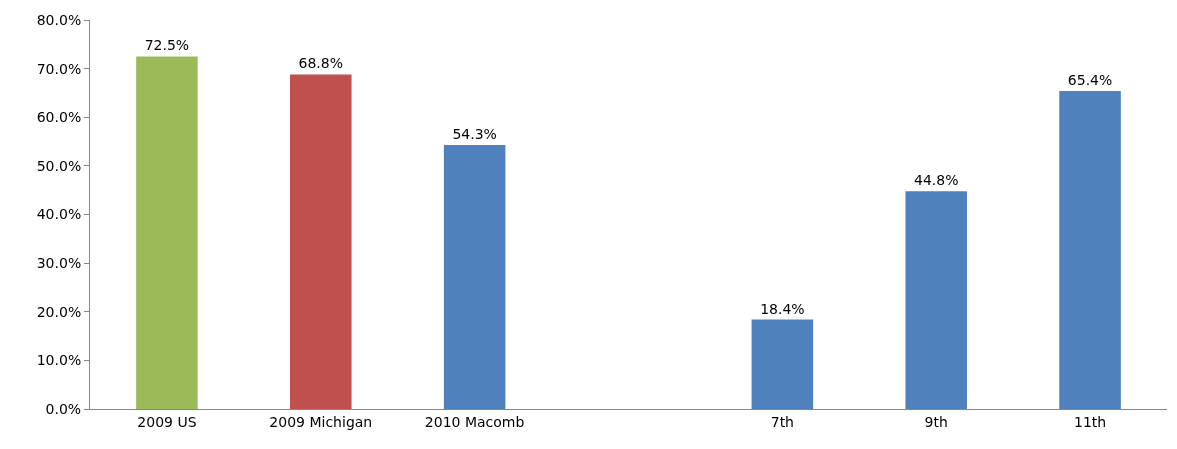 The width and height of the screenshot is (1177, 449). What do you see at coordinates (59, 360) in the screenshot?
I see `y-tick-label: 10.0%` at bounding box center [59, 360].